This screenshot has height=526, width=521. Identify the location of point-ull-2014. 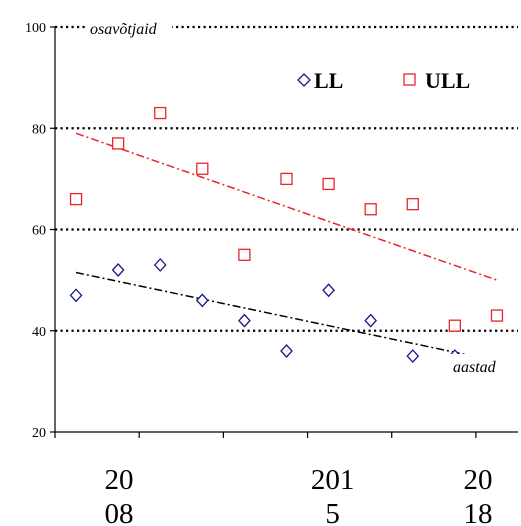
(328, 184).